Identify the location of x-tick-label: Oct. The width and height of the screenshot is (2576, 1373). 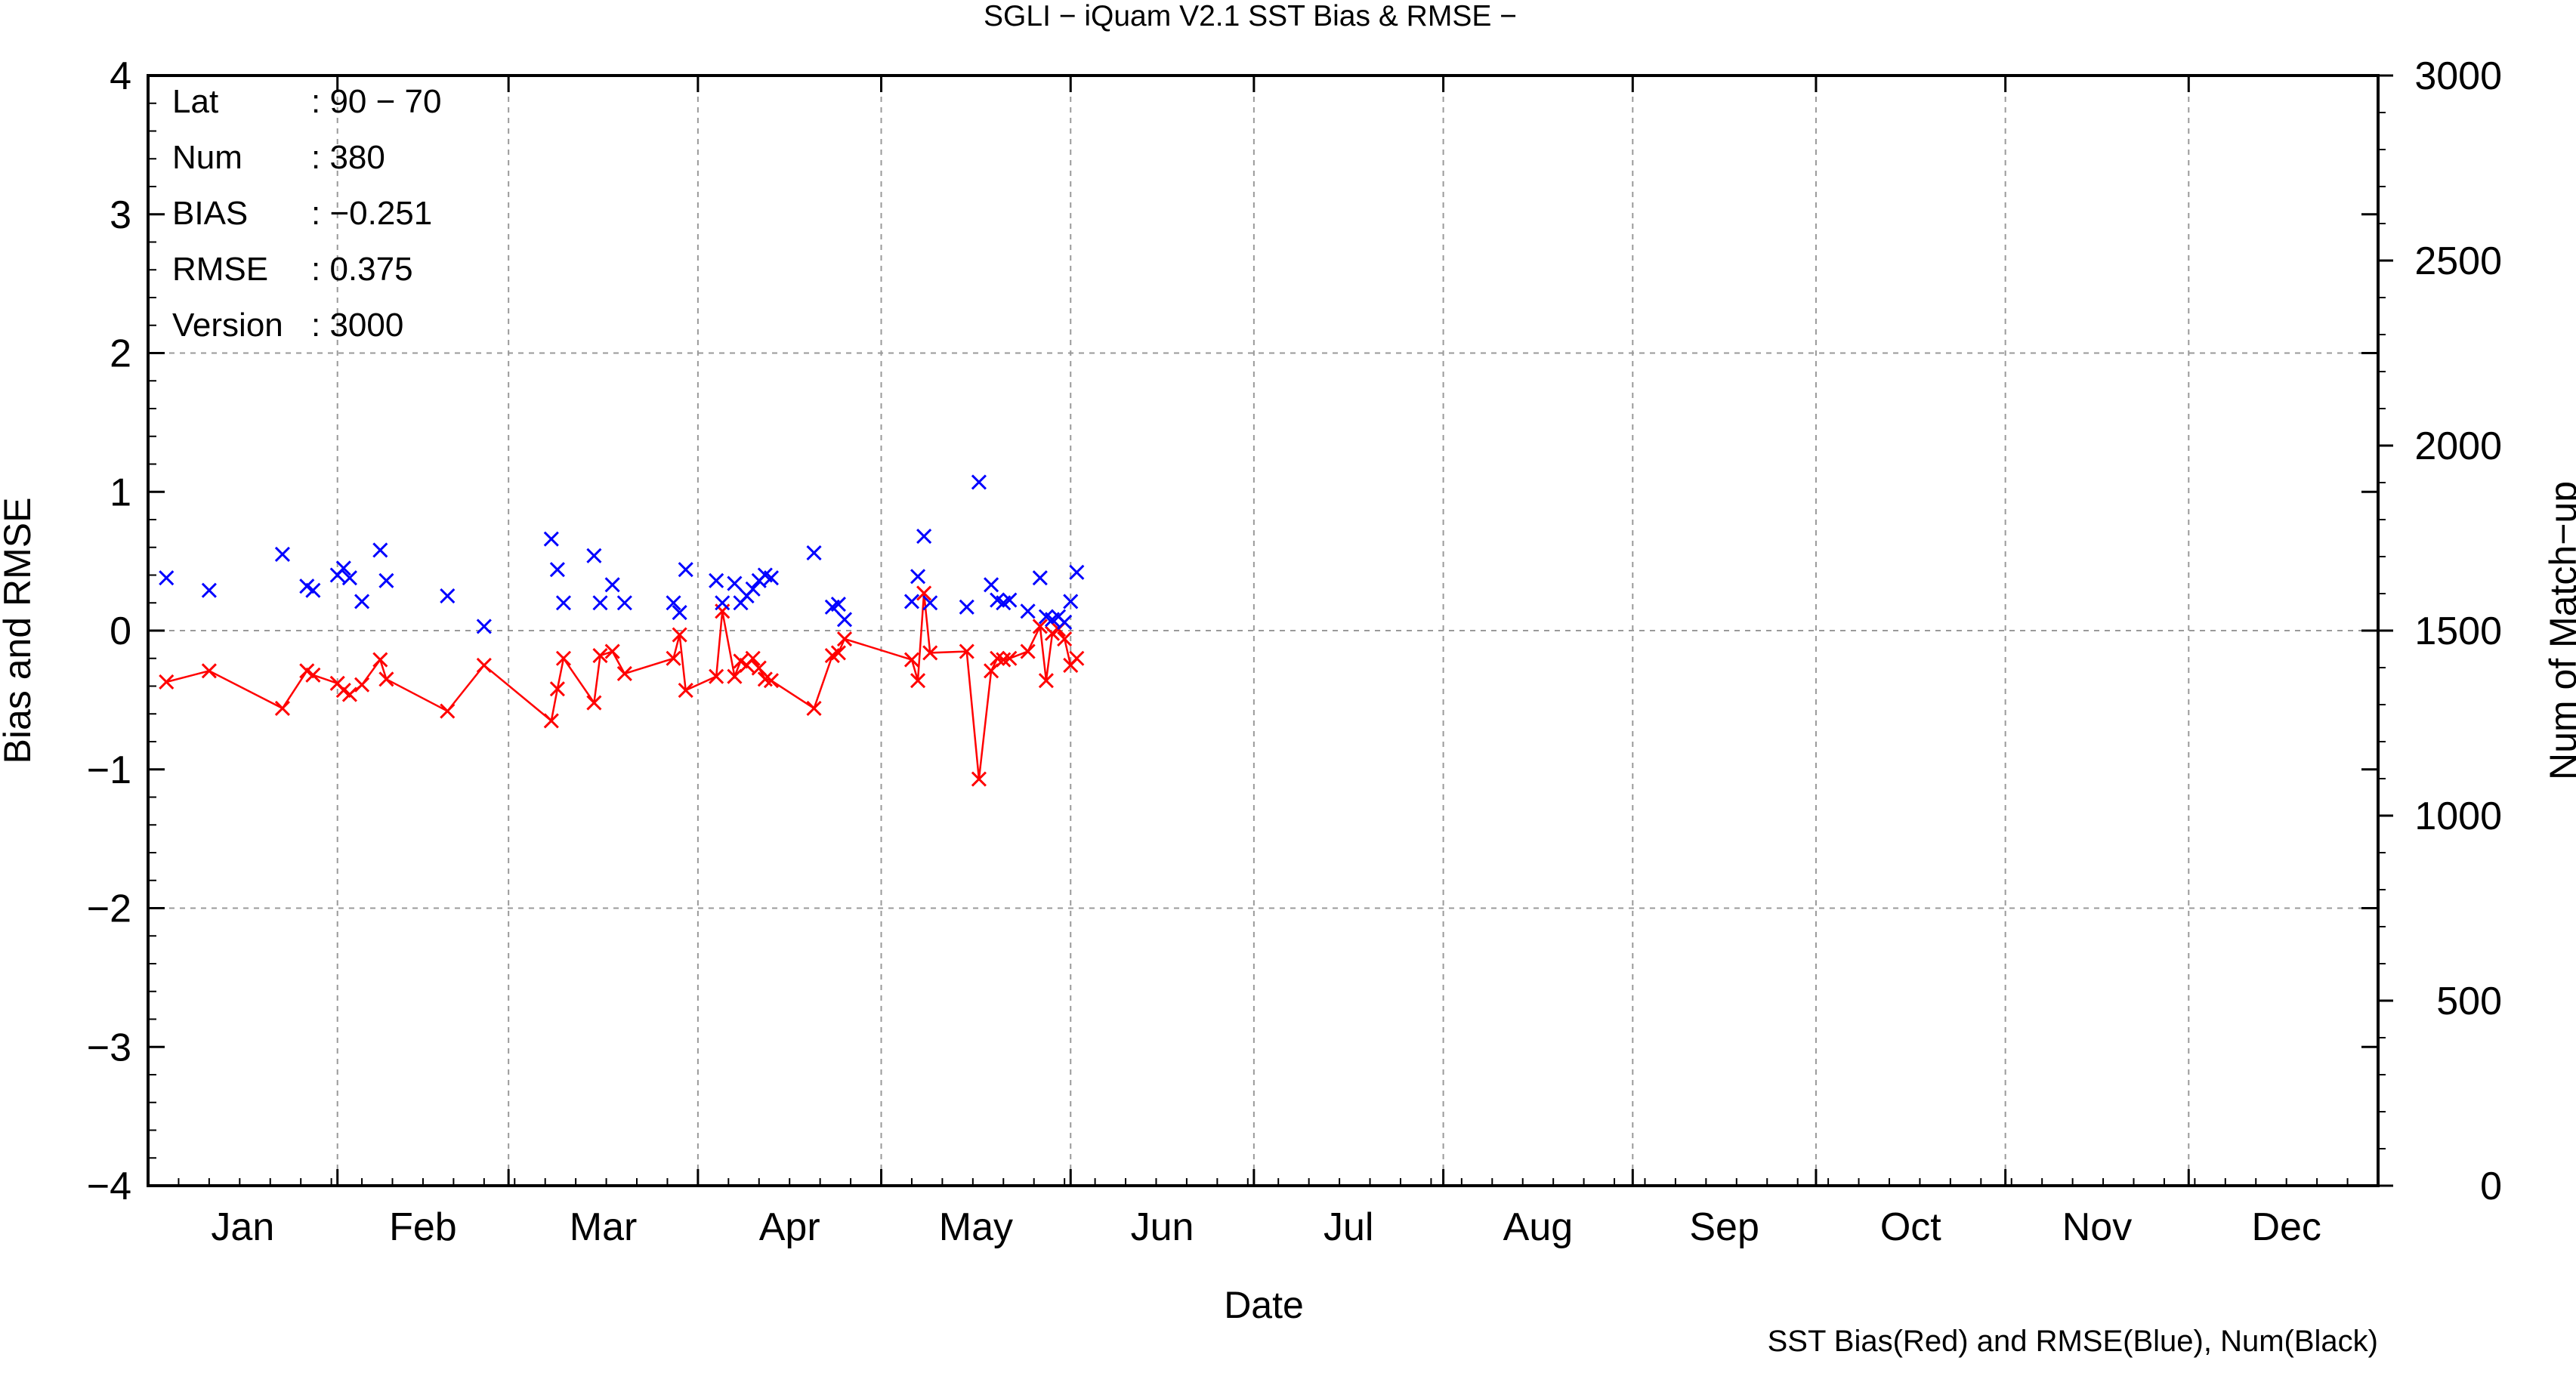
(1910, 1227).